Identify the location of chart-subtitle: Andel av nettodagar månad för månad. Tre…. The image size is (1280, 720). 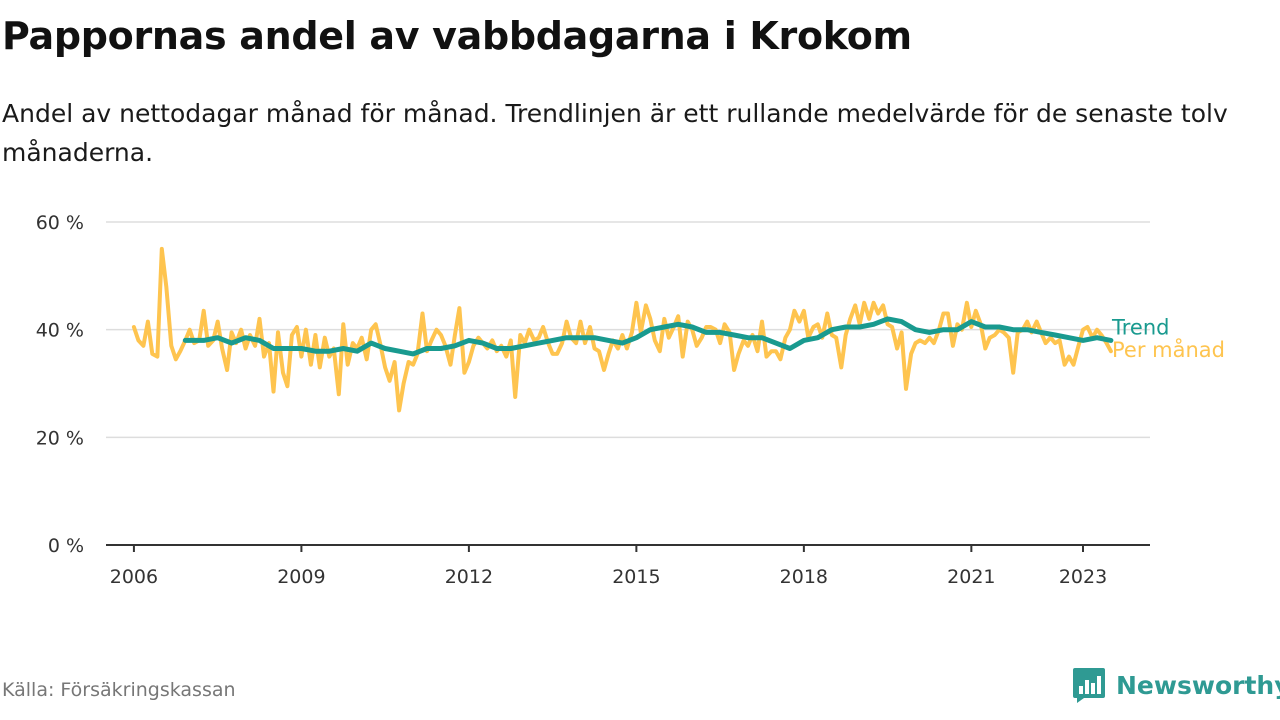
(615, 133).